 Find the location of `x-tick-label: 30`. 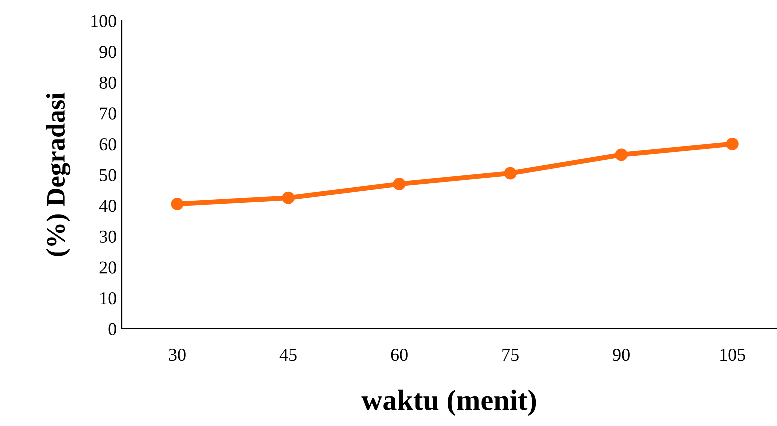

x-tick-label: 30 is located at coordinates (177, 355).